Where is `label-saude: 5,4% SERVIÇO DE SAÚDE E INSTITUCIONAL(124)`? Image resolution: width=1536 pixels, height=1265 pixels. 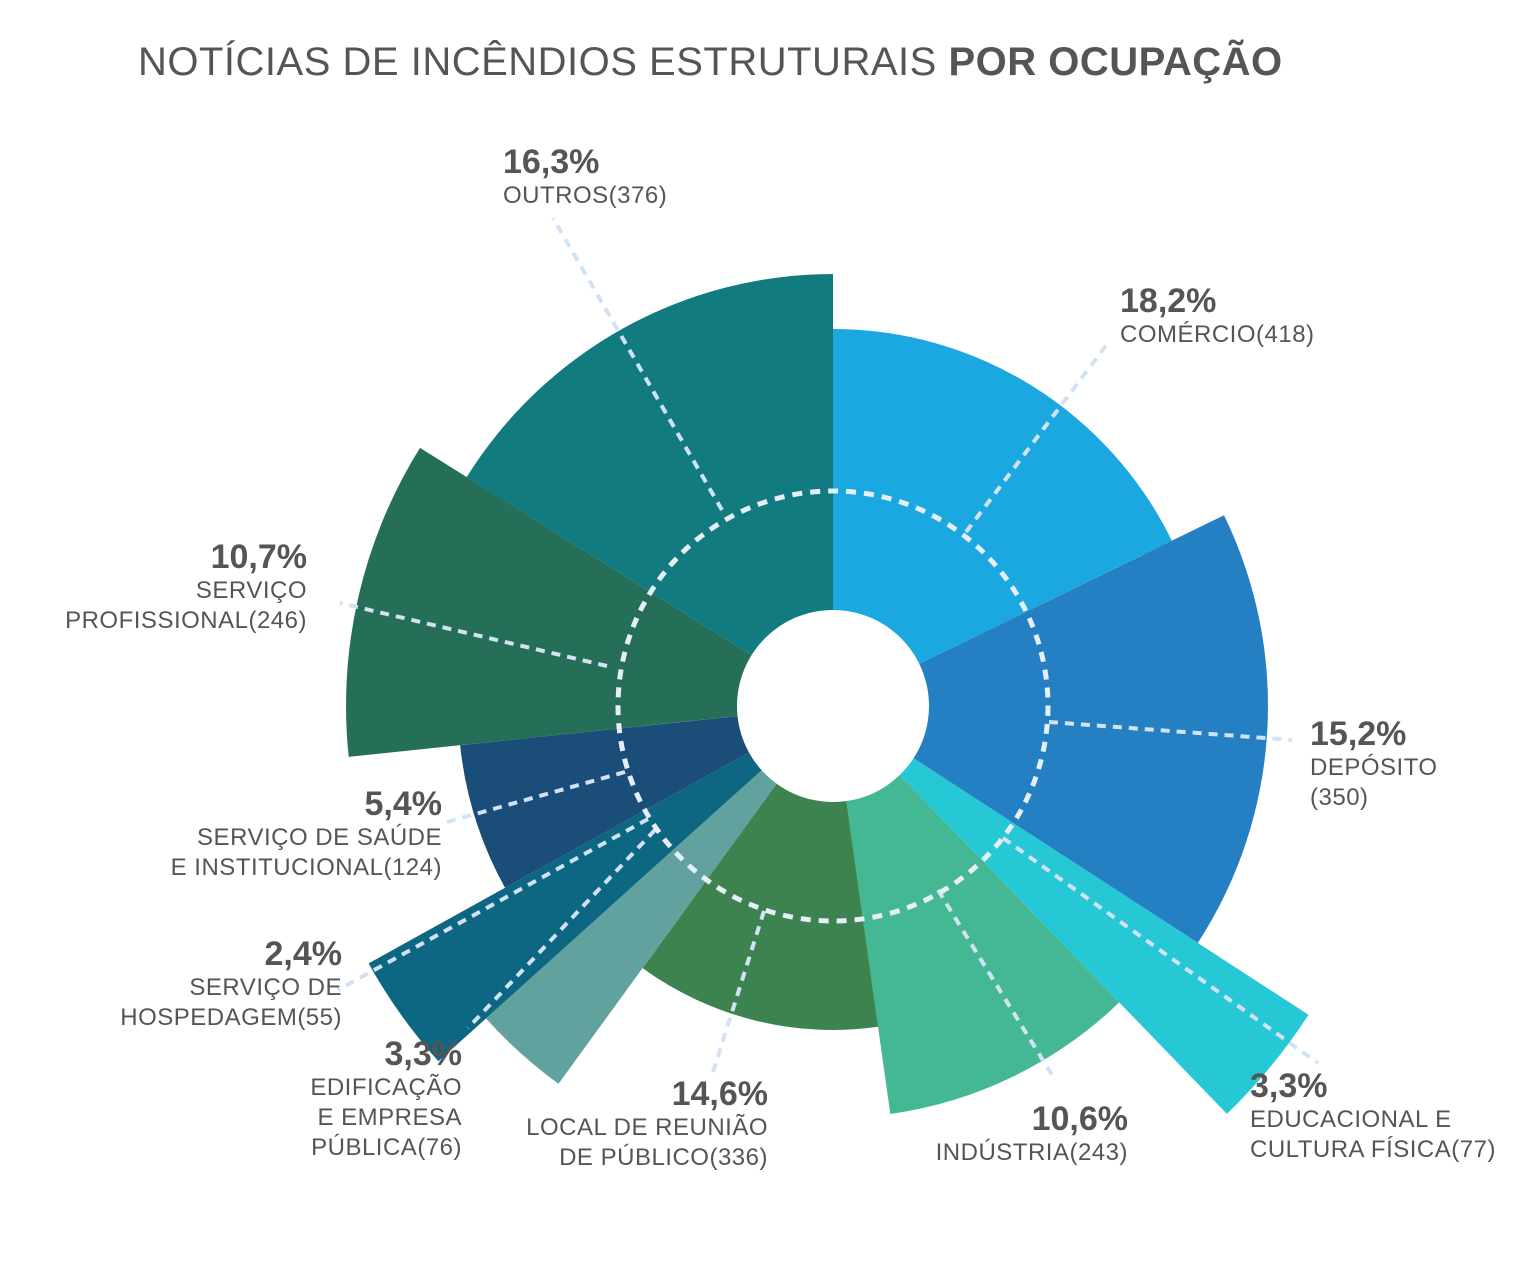
label-saude: 5,4% SERVIÇO DE SAÚDE E INSTITUCIONAL(124) is located at coordinates (306, 834).